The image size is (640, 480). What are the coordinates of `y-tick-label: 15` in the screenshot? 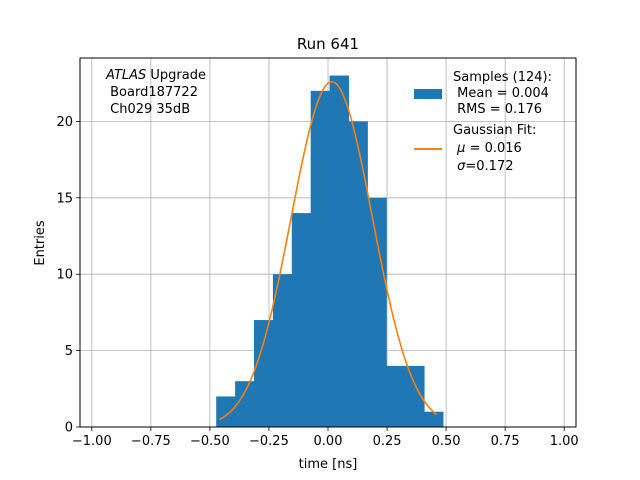 It's located at (64, 198).